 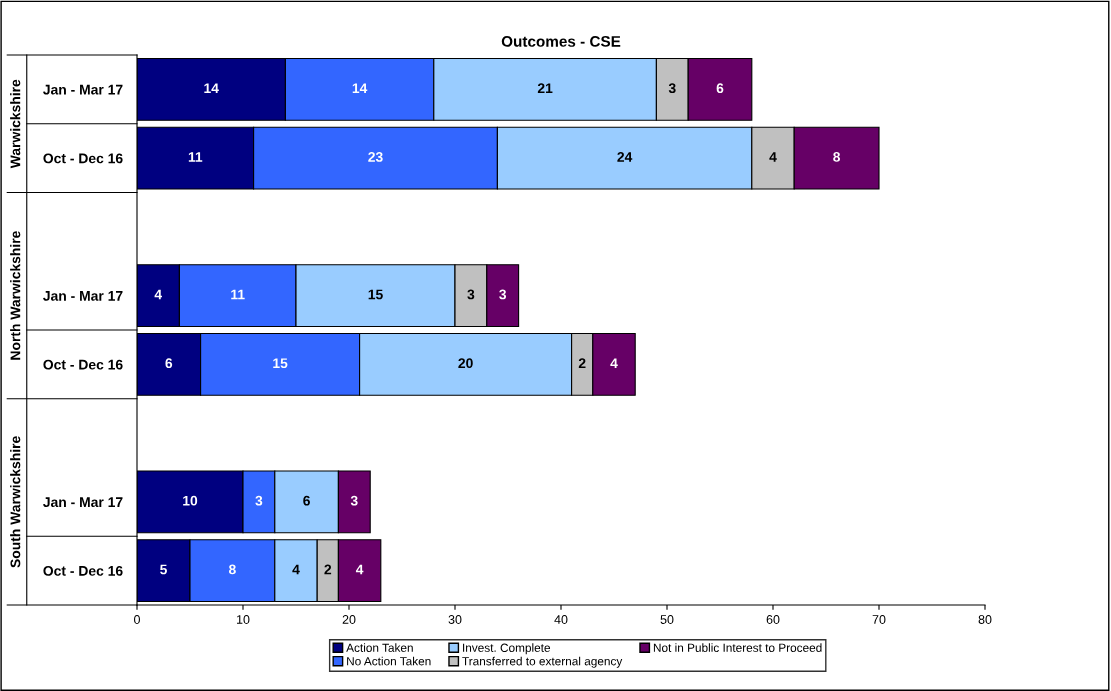 I want to click on data-label: 24, so click(x=625, y=157).